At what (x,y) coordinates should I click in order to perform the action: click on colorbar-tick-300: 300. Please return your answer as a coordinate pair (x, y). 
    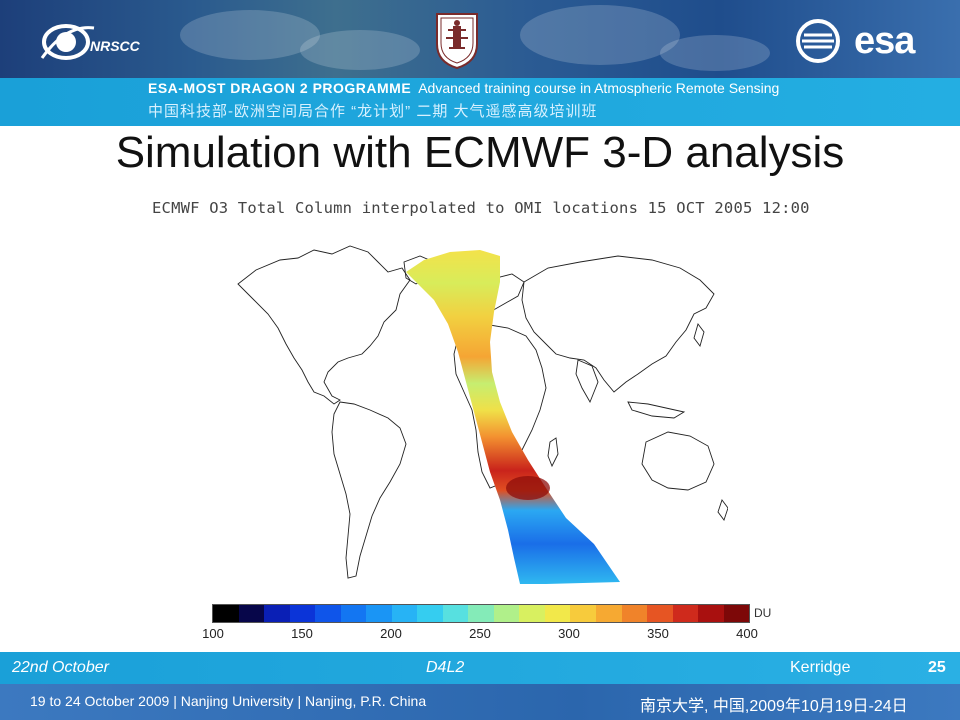
    Looking at the image, I should click on (569, 633).